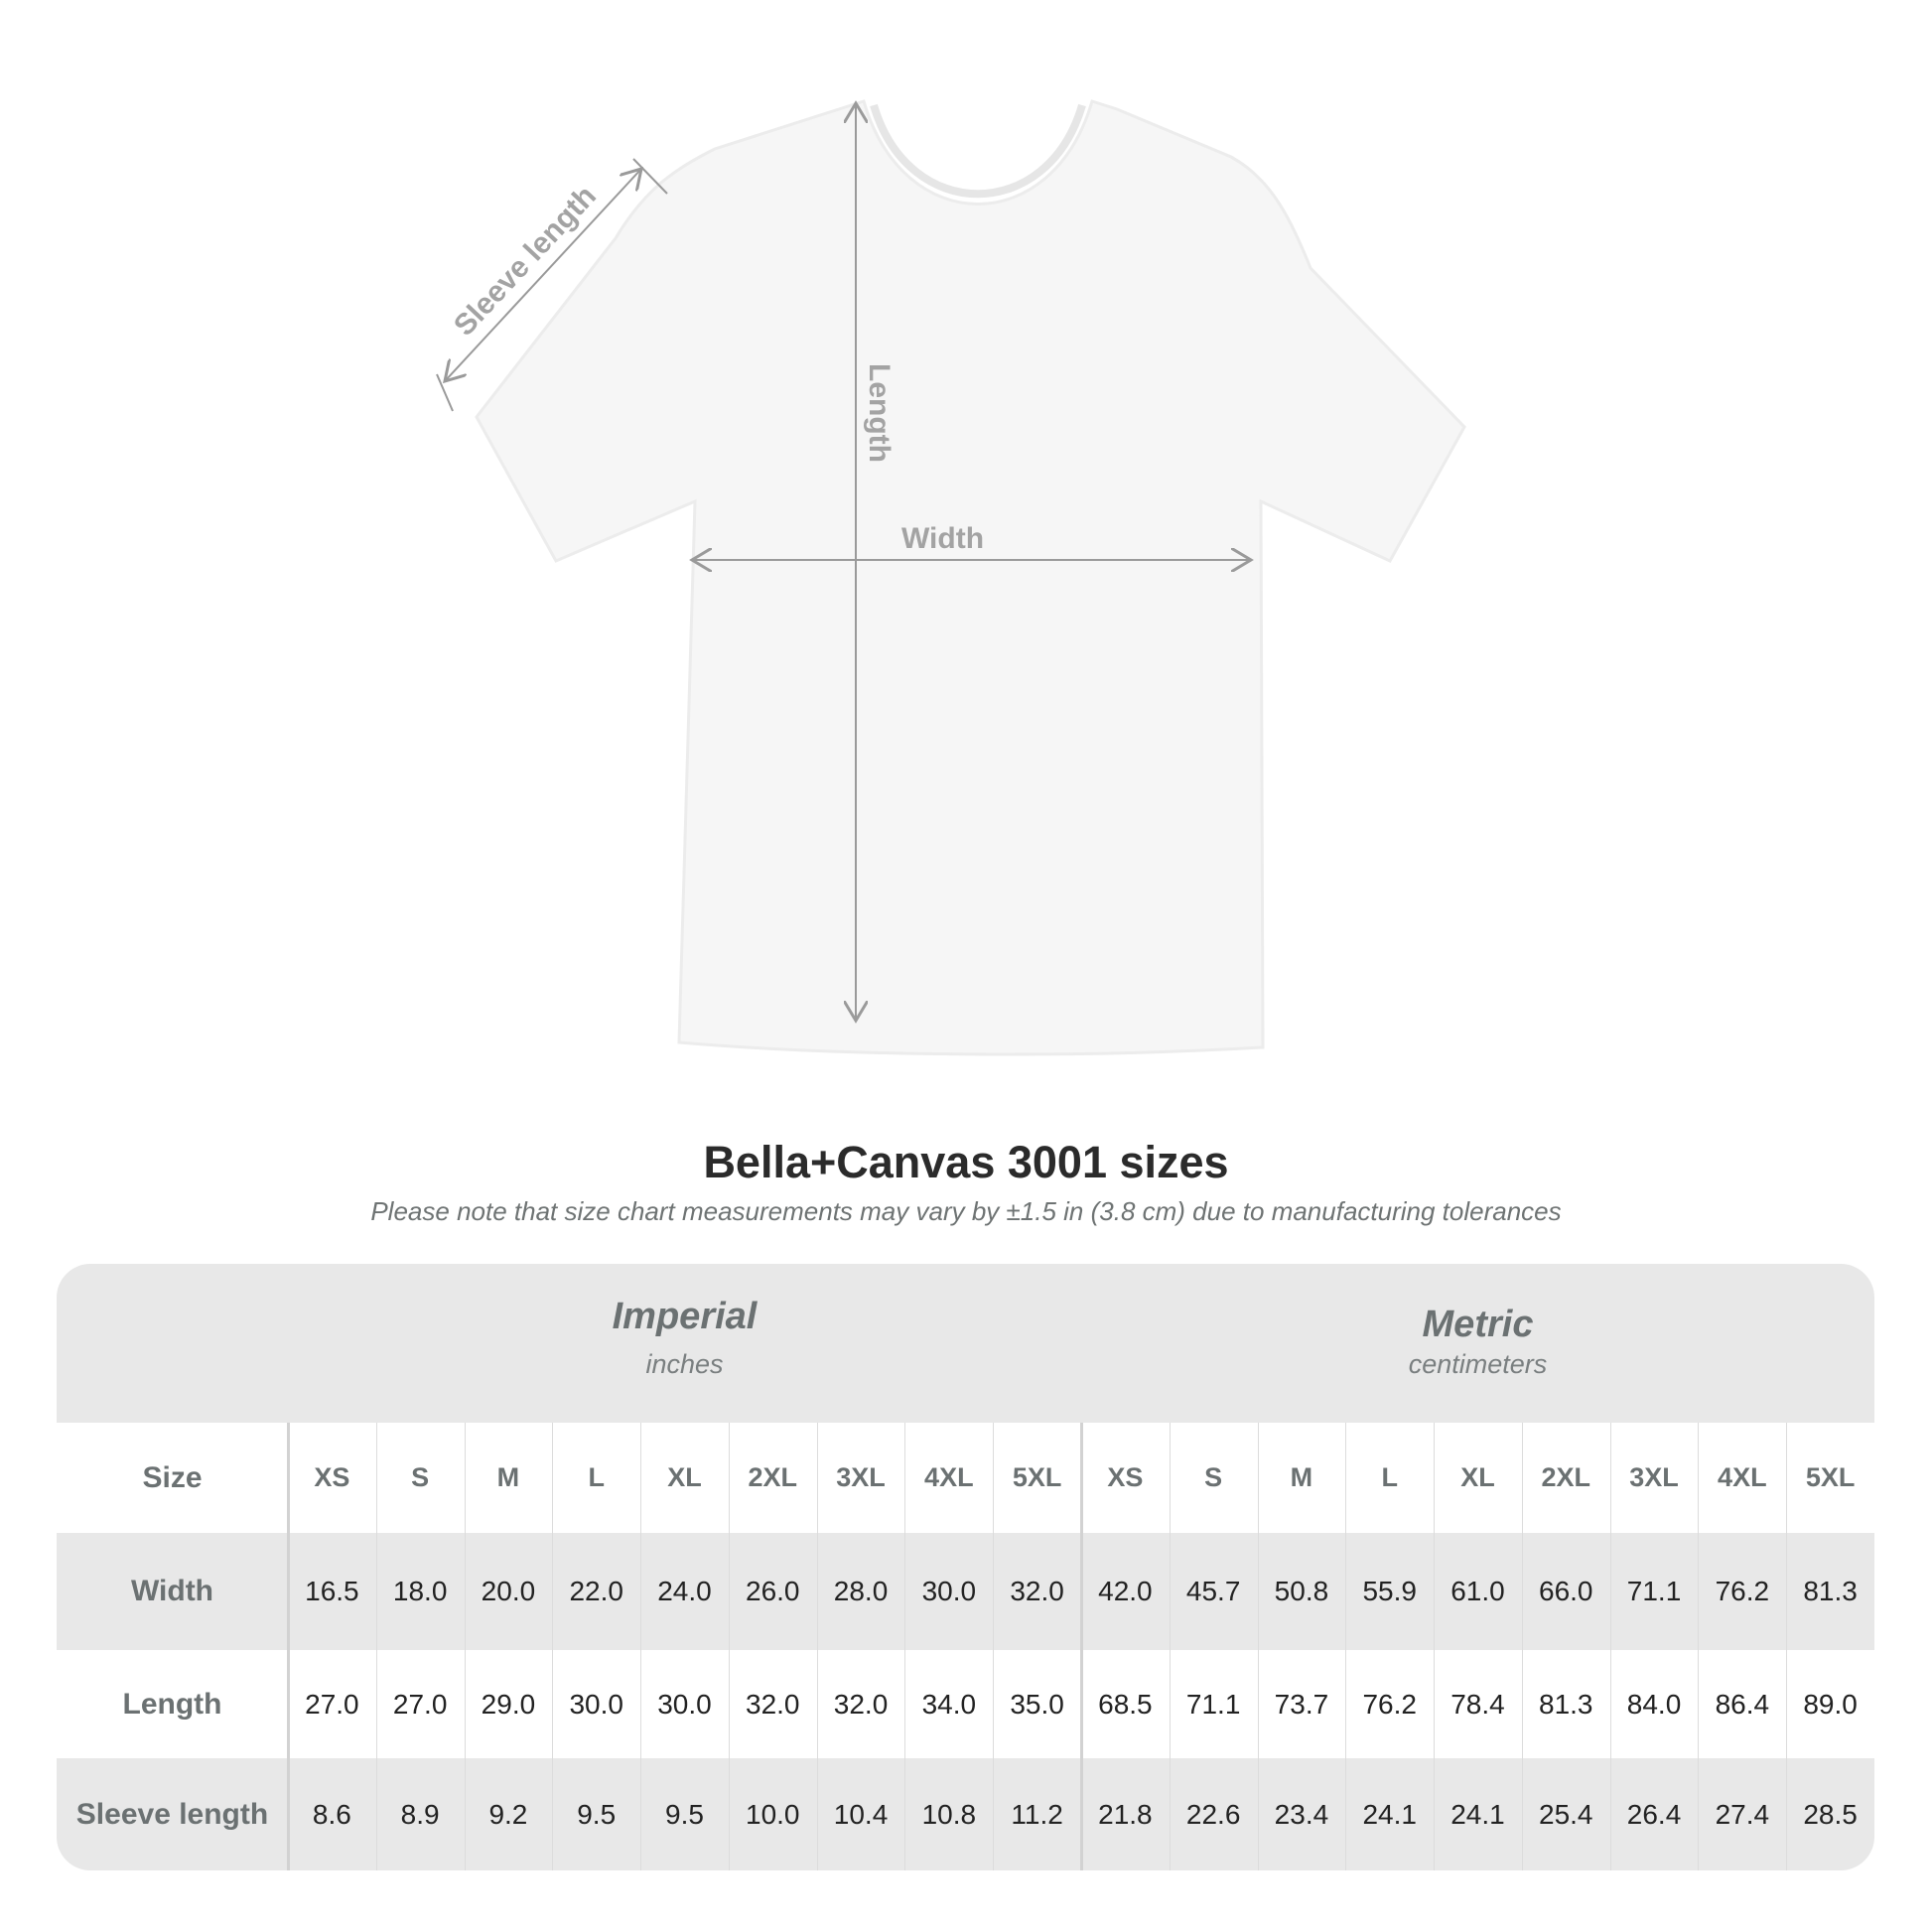  What do you see at coordinates (943, 538) in the screenshot?
I see `width-label: Width` at bounding box center [943, 538].